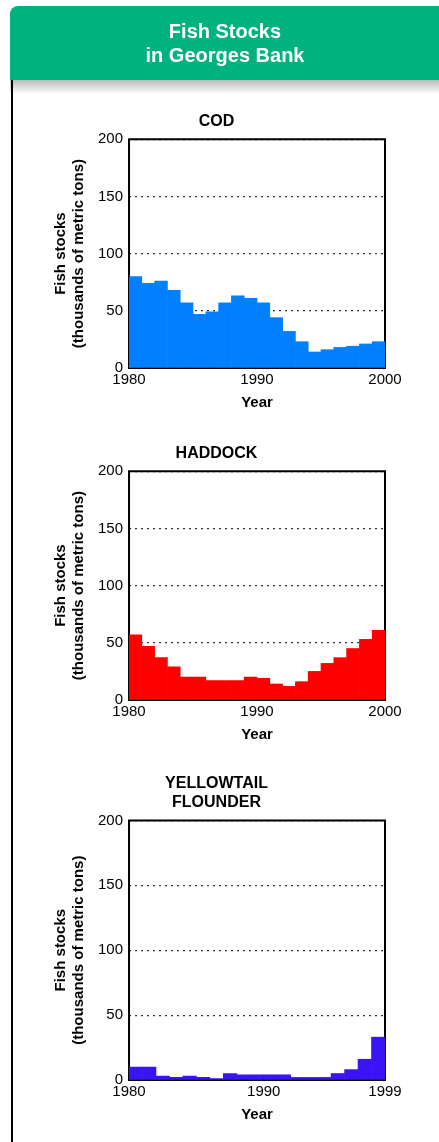 The height and width of the screenshot is (1142, 439). Describe the element at coordinates (385, 1091) in the screenshot. I see `x-tick-label: 1999` at that location.